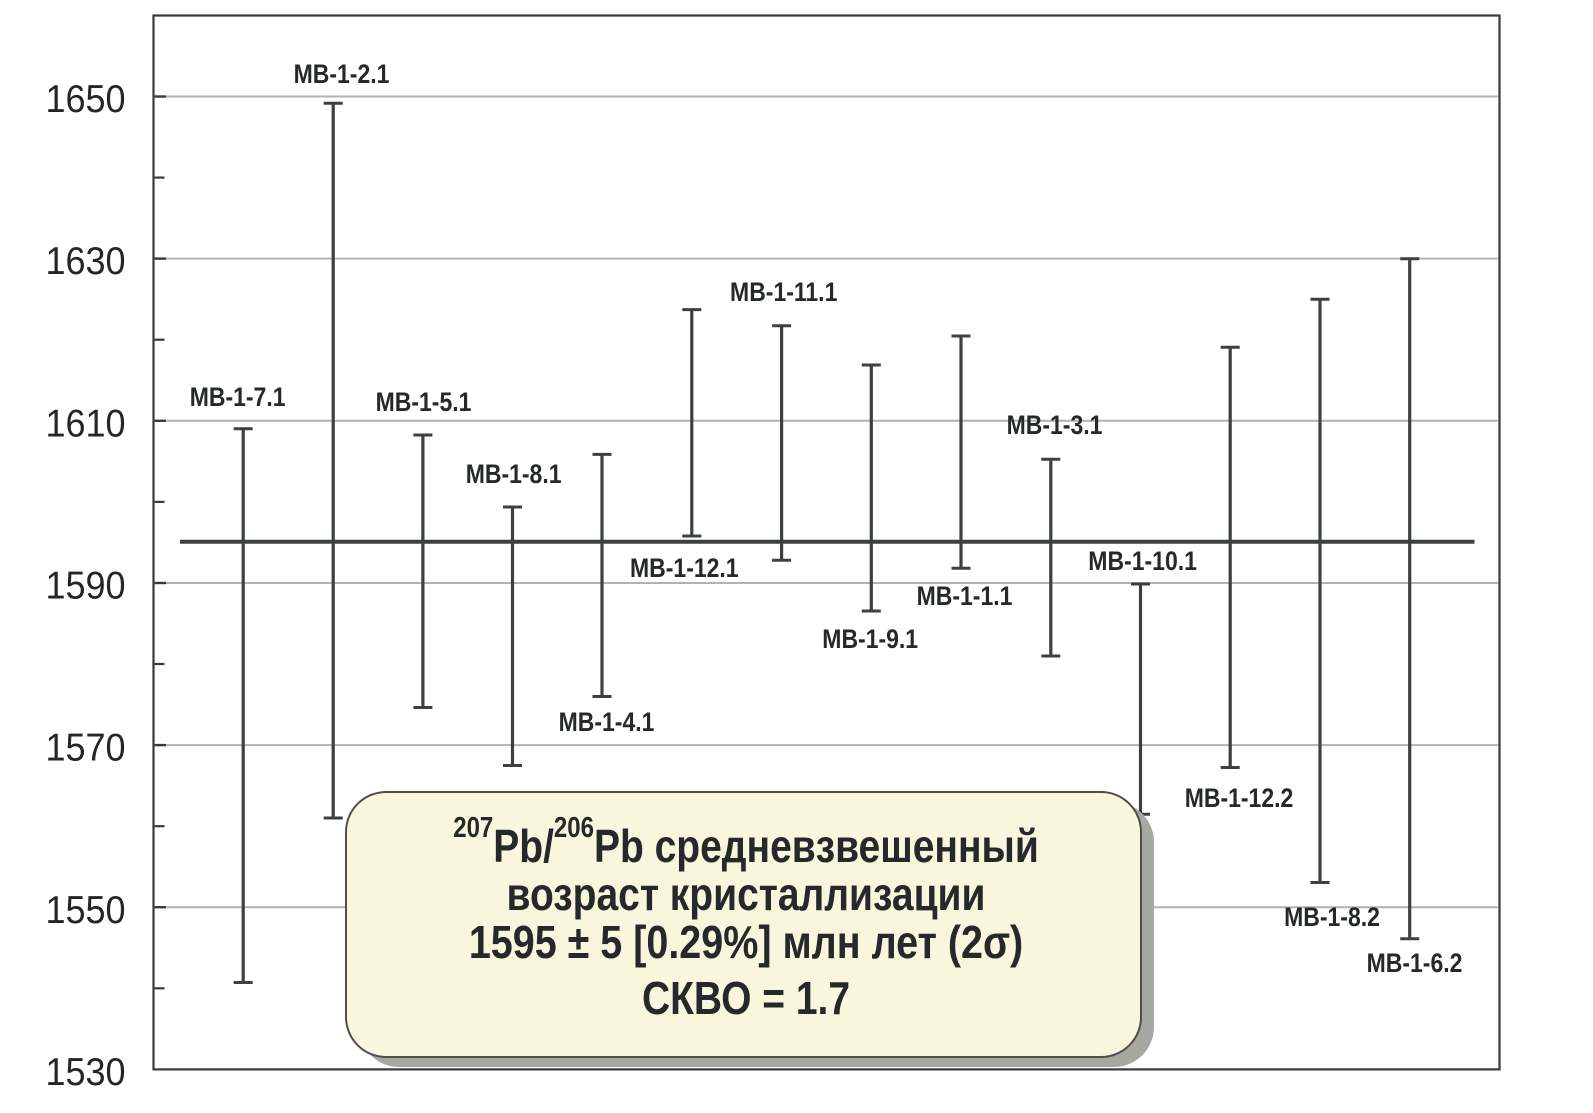 The width and height of the screenshot is (1593, 1113). Describe the element at coordinates (85, 746) in the screenshot. I see `svg-text: 1570` at that location.